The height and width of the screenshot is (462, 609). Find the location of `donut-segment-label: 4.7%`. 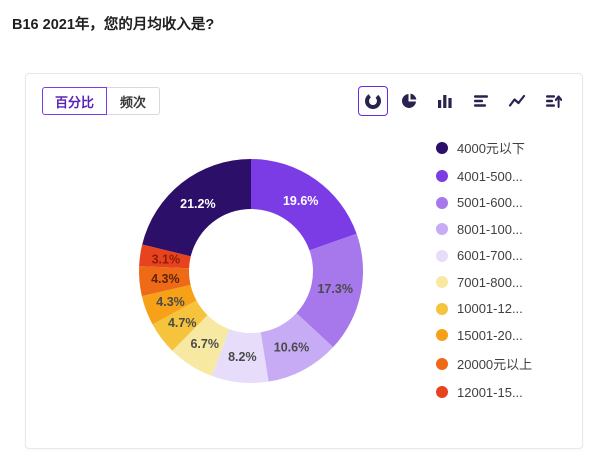

donut-segment-label: 4.7% is located at coordinates (182, 323).